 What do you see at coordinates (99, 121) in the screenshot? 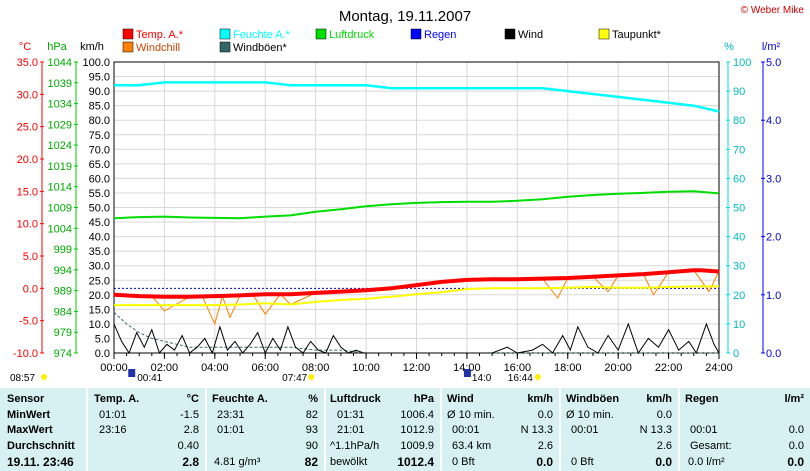
I see `wind-tick-label: 80.0` at bounding box center [99, 121].